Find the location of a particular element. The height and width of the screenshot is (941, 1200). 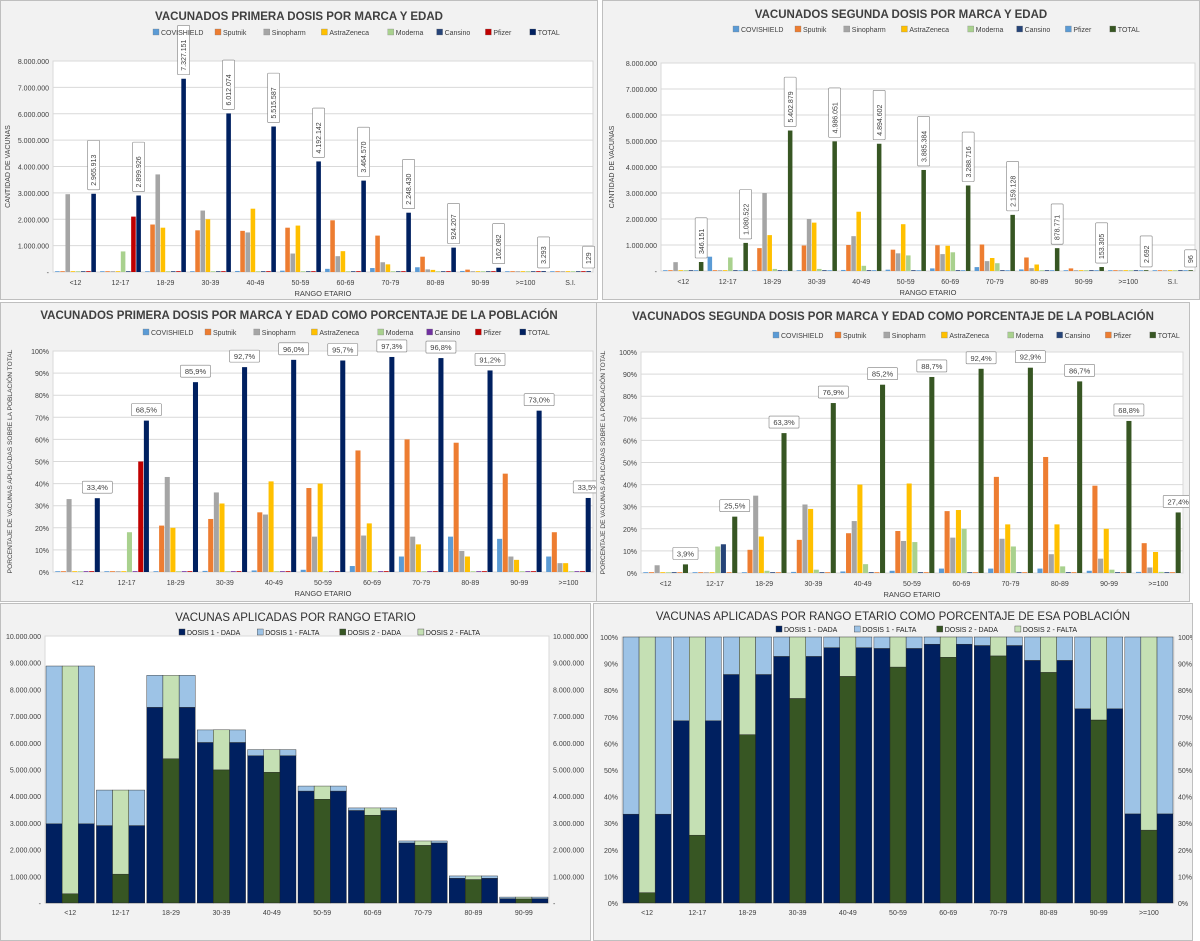

x-tick-label: 80-89 is located at coordinates (473, 913).